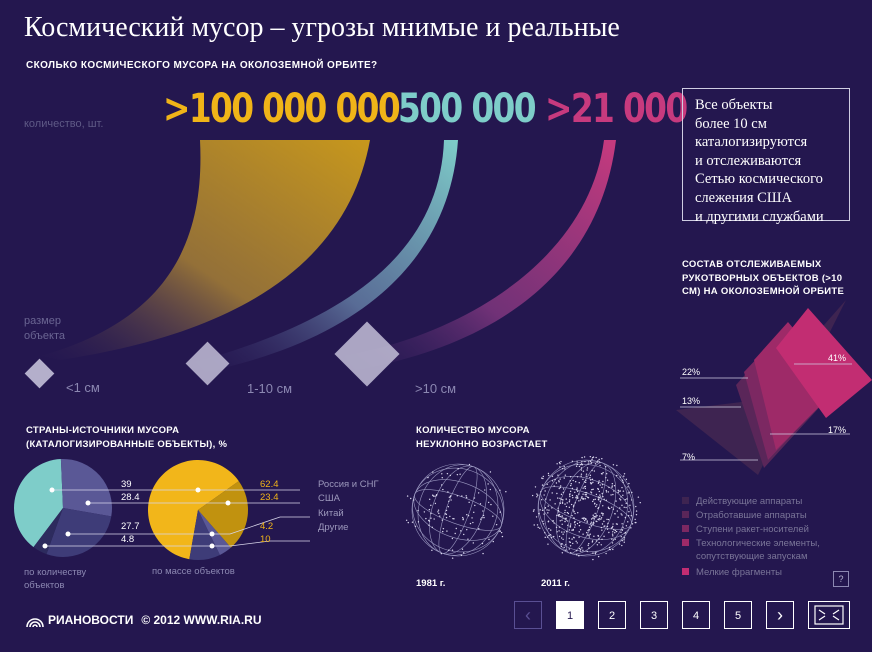 This screenshot has width=872, height=652. What do you see at coordinates (780, 615) in the screenshot?
I see `next-page-button: ›` at bounding box center [780, 615].